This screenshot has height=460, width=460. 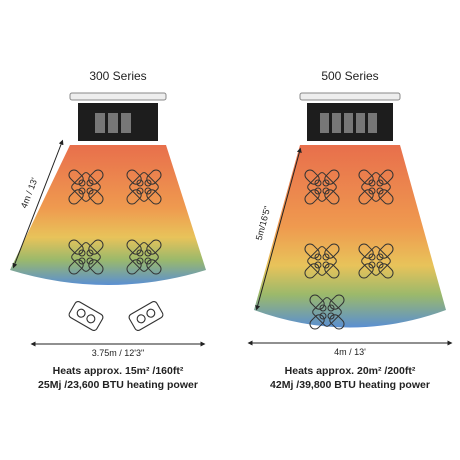 What do you see at coordinates (118, 371) in the screenshot?
I see `coverage: Heats approx. 15m² /160ft²` at bounding box center [118, 371].